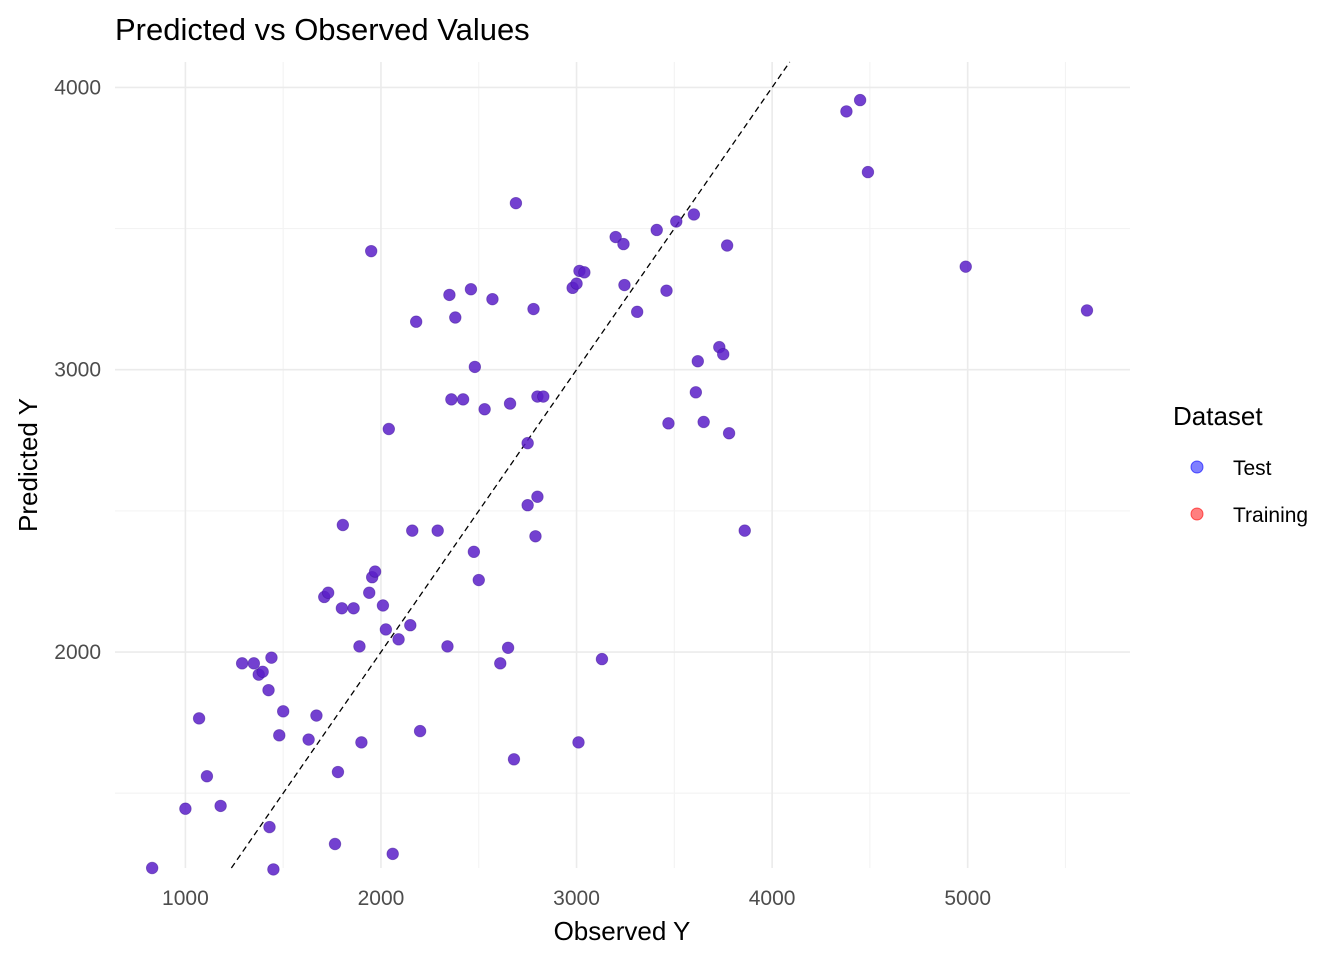 The width and height of the screenshot is (1344, 960). Describe the element at coordinates (1249, 492) in the screenshot. I see `legend-entries: Test Training` at that location.